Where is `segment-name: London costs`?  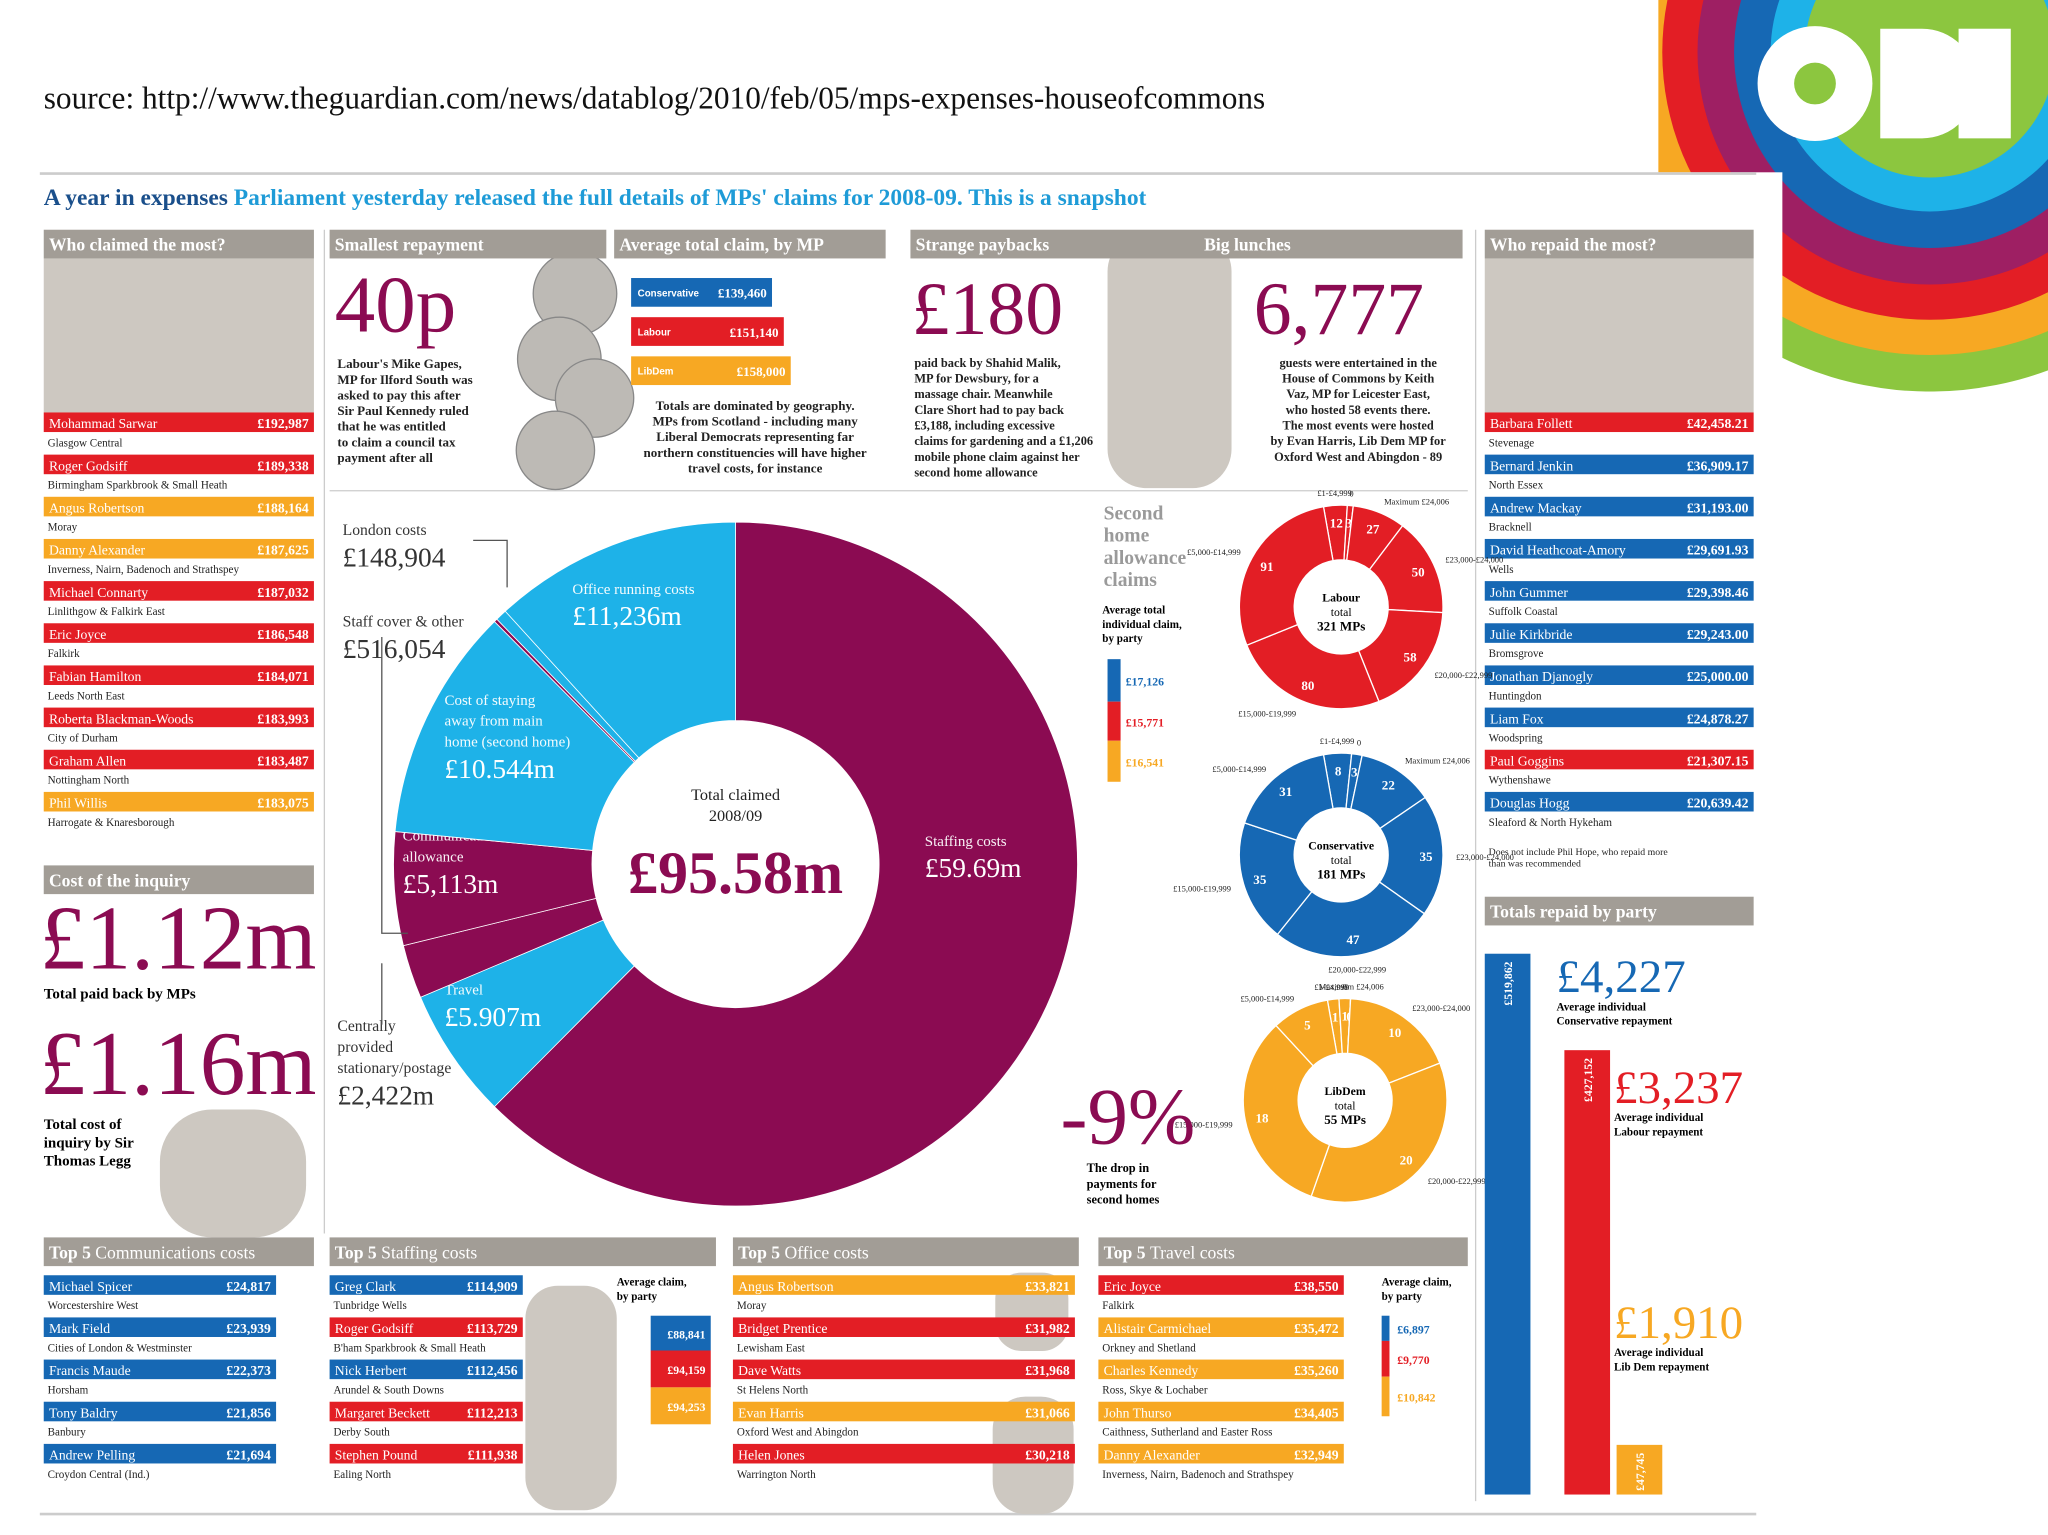
segment-name: London costs is located at coordinates (385, 530).